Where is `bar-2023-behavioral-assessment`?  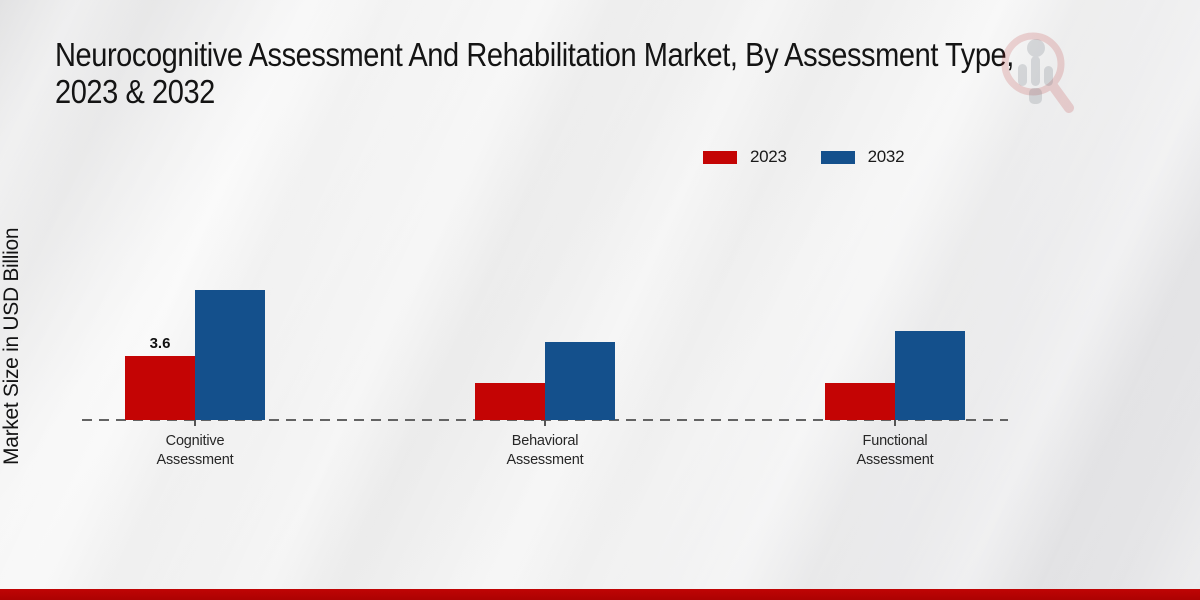
bar-2023-behavioral-assessment is located at coordinates (510, 401).